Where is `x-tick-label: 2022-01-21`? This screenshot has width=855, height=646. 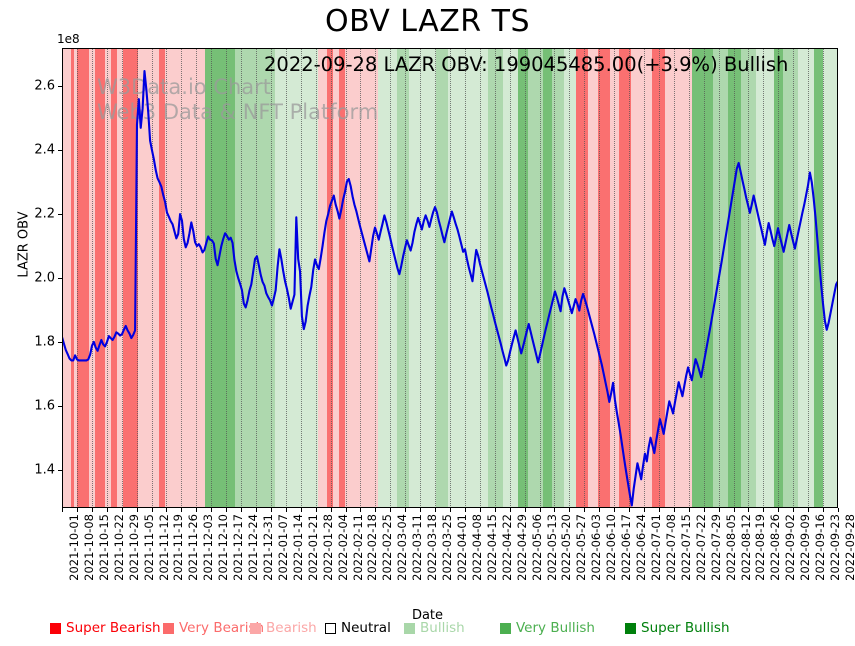
x-tick-label: 2022-01-21 is located at coordinates (312, 547).